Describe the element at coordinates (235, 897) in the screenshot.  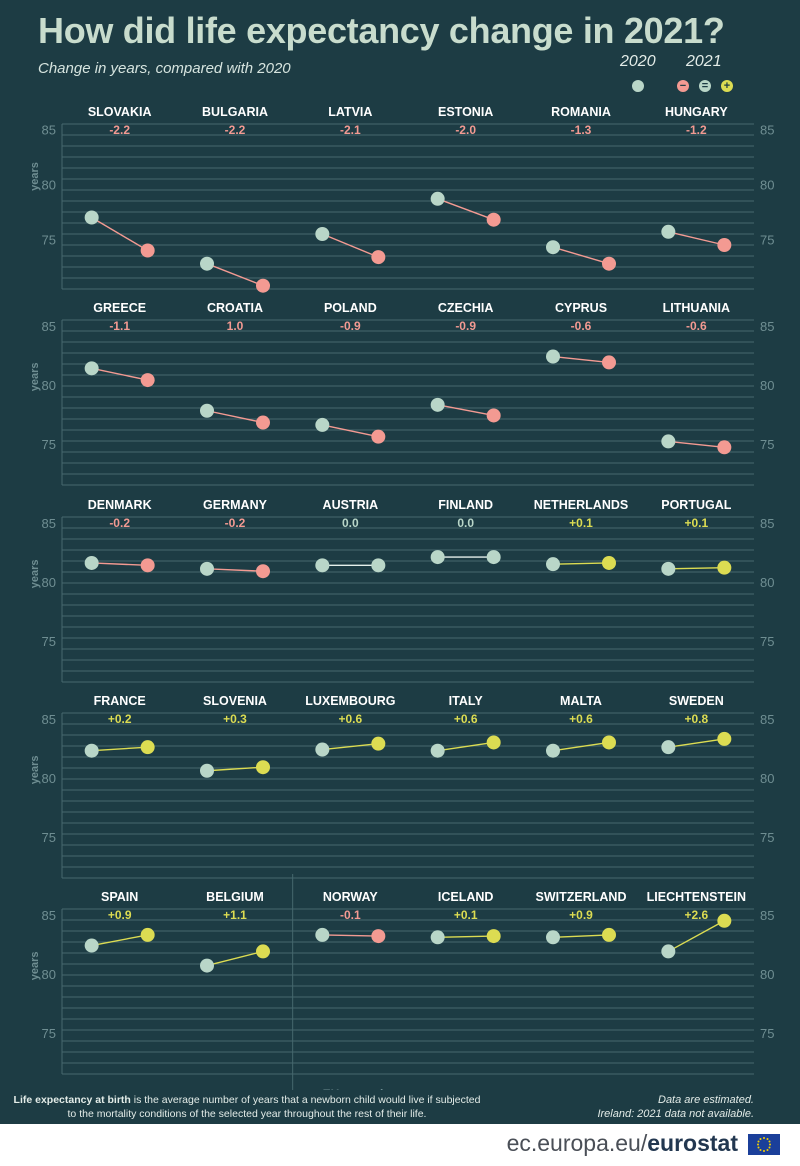
I see `country-name: BELGIUM` at that location.